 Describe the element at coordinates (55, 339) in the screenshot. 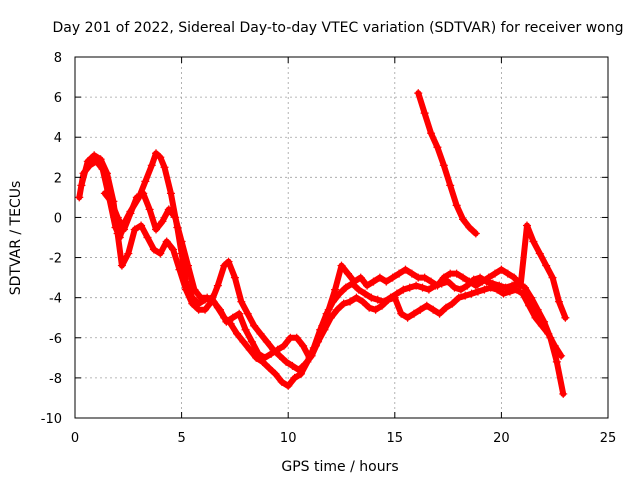

I see `y-tick-label: -6` at that location.